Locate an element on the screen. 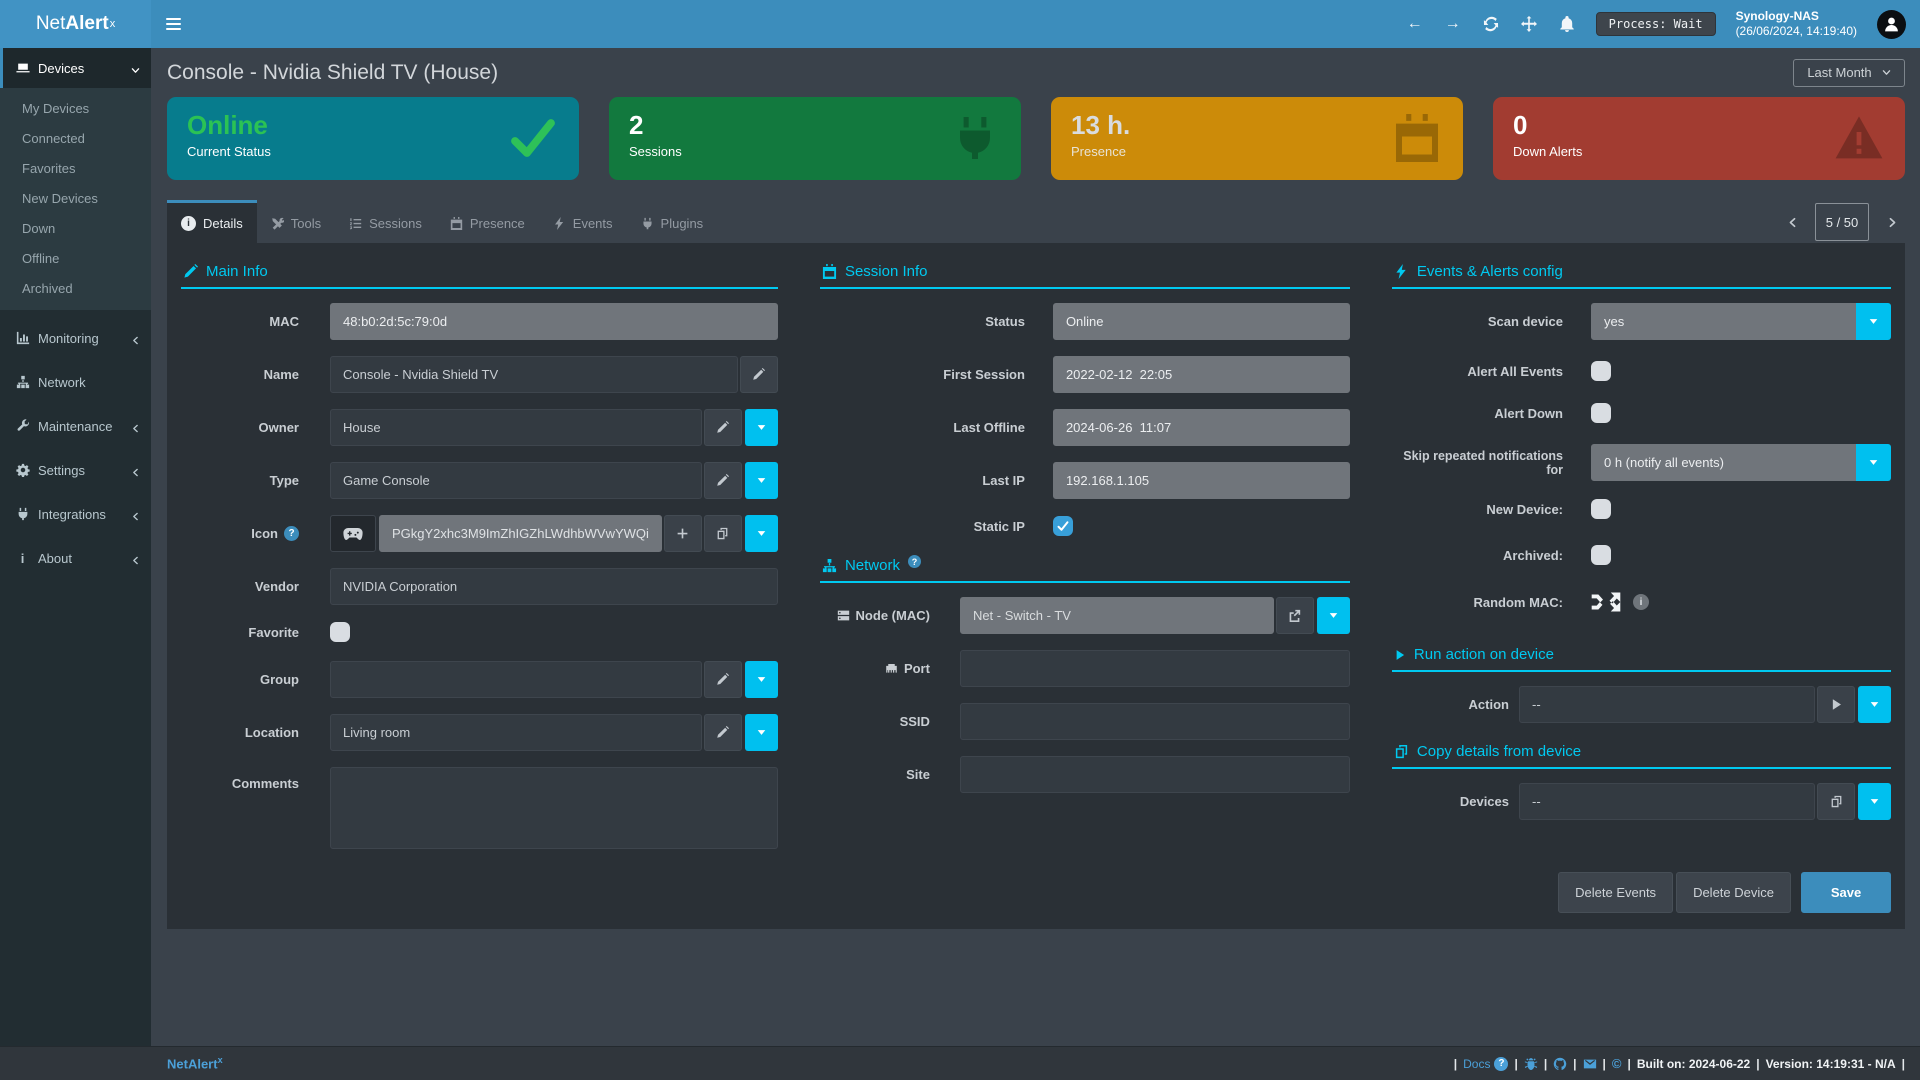  tab-tools: Tools is located at coordinates (296, 221).